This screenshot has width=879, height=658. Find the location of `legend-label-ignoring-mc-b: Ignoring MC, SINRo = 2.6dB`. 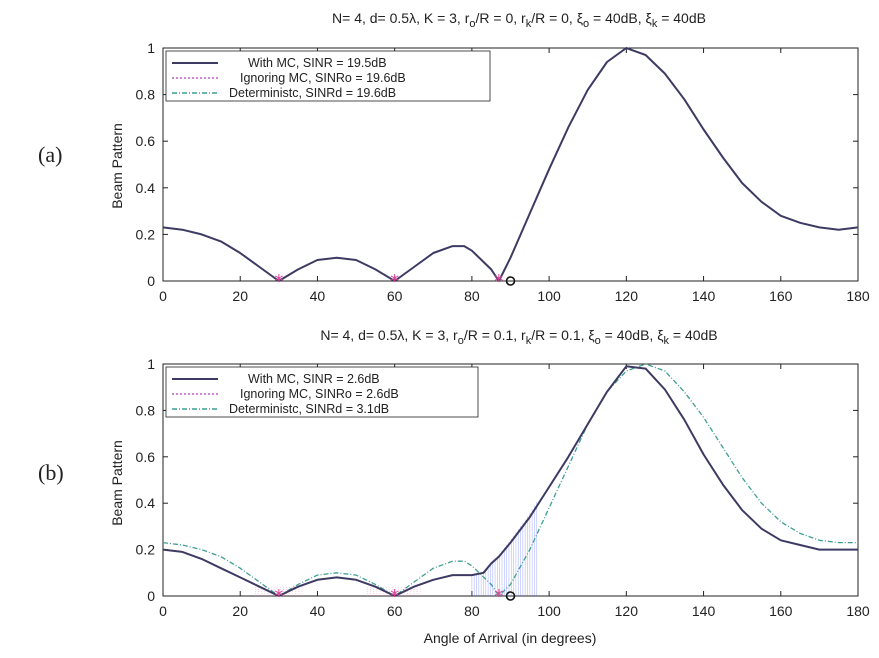

legend-label-ignoring-mc-b: Ignoring MC, SINRo = 2.6dB is located at coordinates (319, 394).